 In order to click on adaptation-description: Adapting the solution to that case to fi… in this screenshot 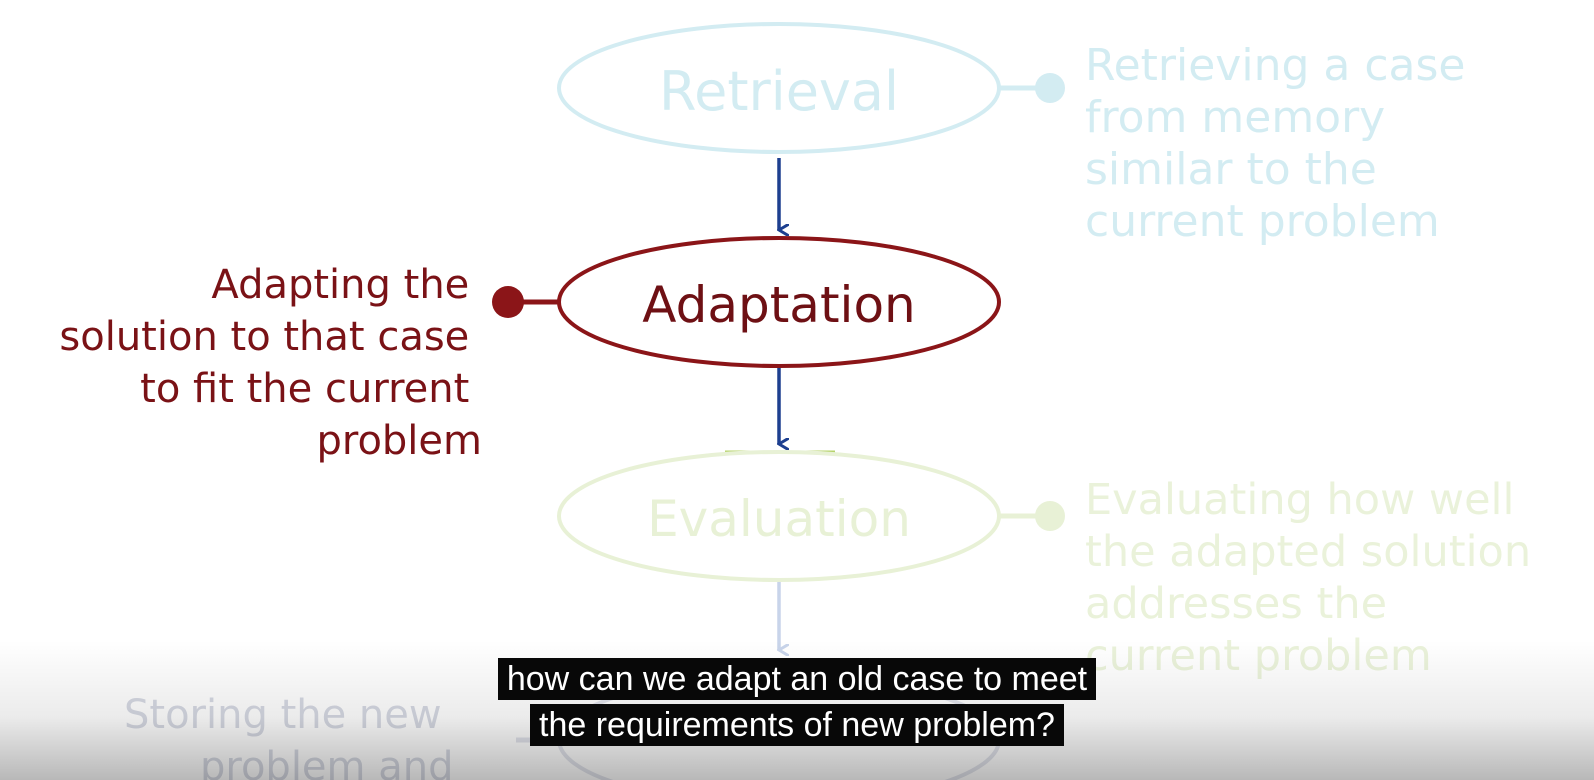, I will do `click(270, 363)`.